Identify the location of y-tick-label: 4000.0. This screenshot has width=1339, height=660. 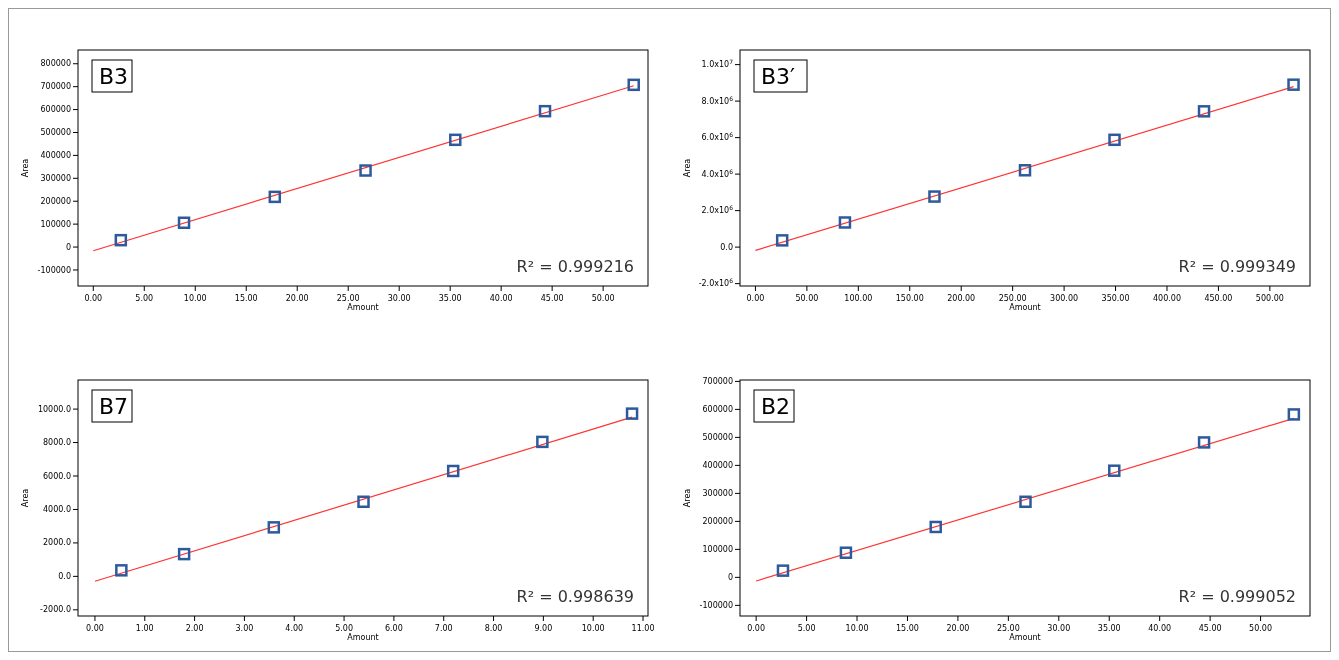
(57, 510).